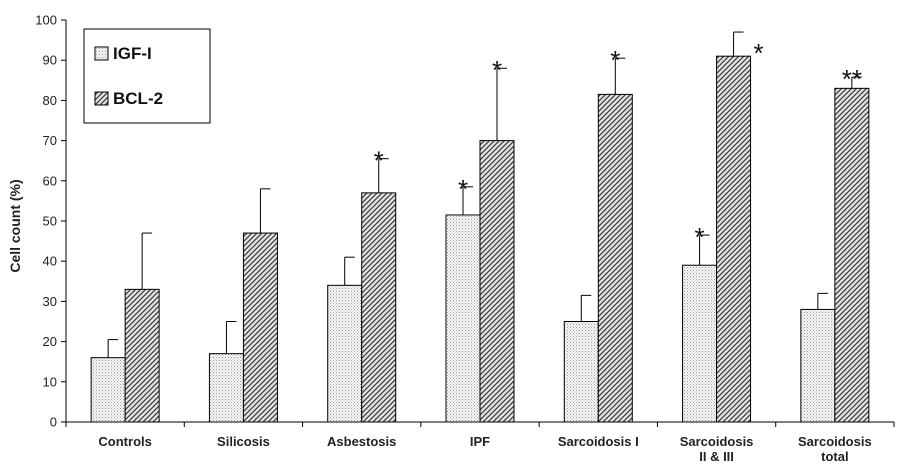 This screenshot has width=899, height=476. Describe the element at coordinates (835, 449) in the screenshot. I see `x-category-label: Sarcoidosis total` at that location.